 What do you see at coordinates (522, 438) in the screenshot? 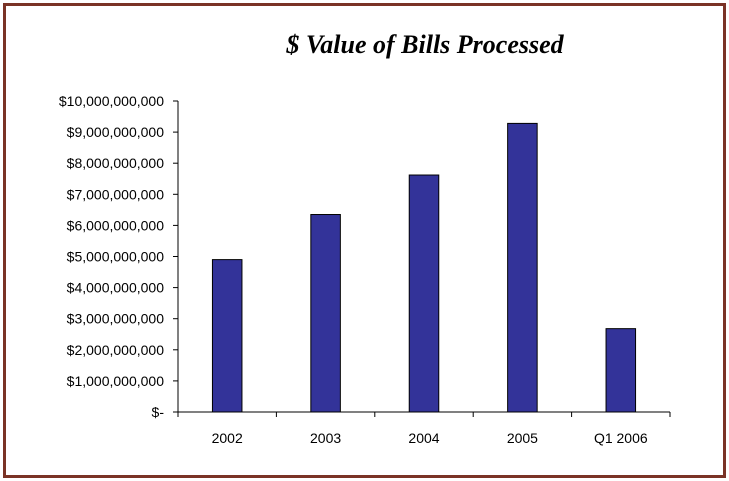
I see `x-tick-label: 2005` at bounding box center [522, 438].